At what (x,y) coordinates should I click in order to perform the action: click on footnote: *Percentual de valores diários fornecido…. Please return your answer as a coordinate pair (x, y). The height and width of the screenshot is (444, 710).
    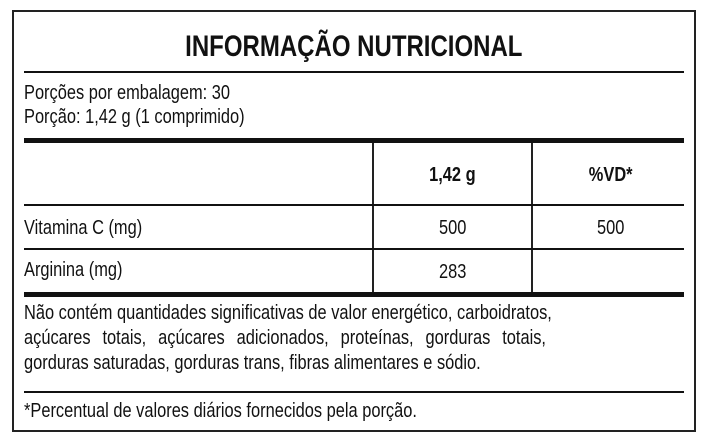
    Looking at the image, I should click on (220, 411).